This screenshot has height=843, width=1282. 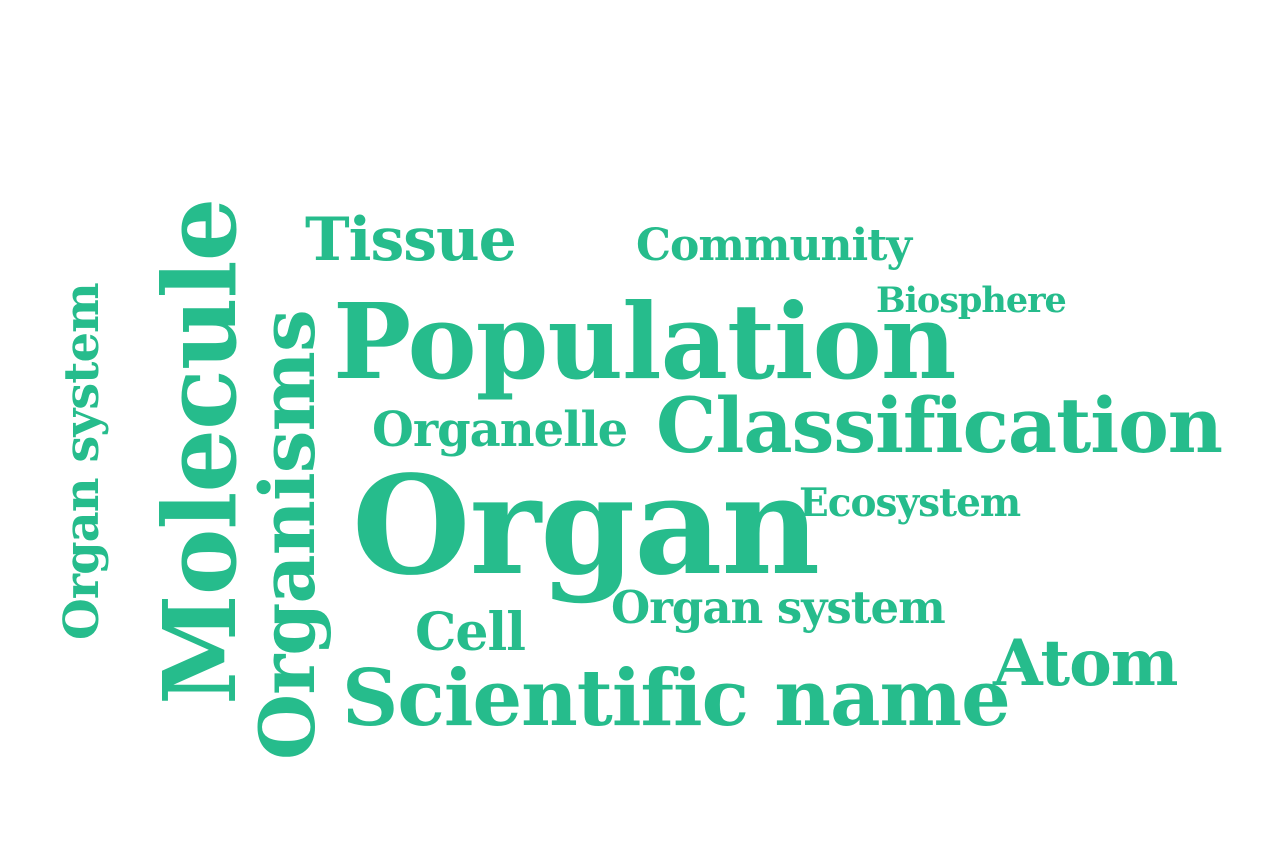 I want to click on word-organ: Organ, so click(x=586, y=526).